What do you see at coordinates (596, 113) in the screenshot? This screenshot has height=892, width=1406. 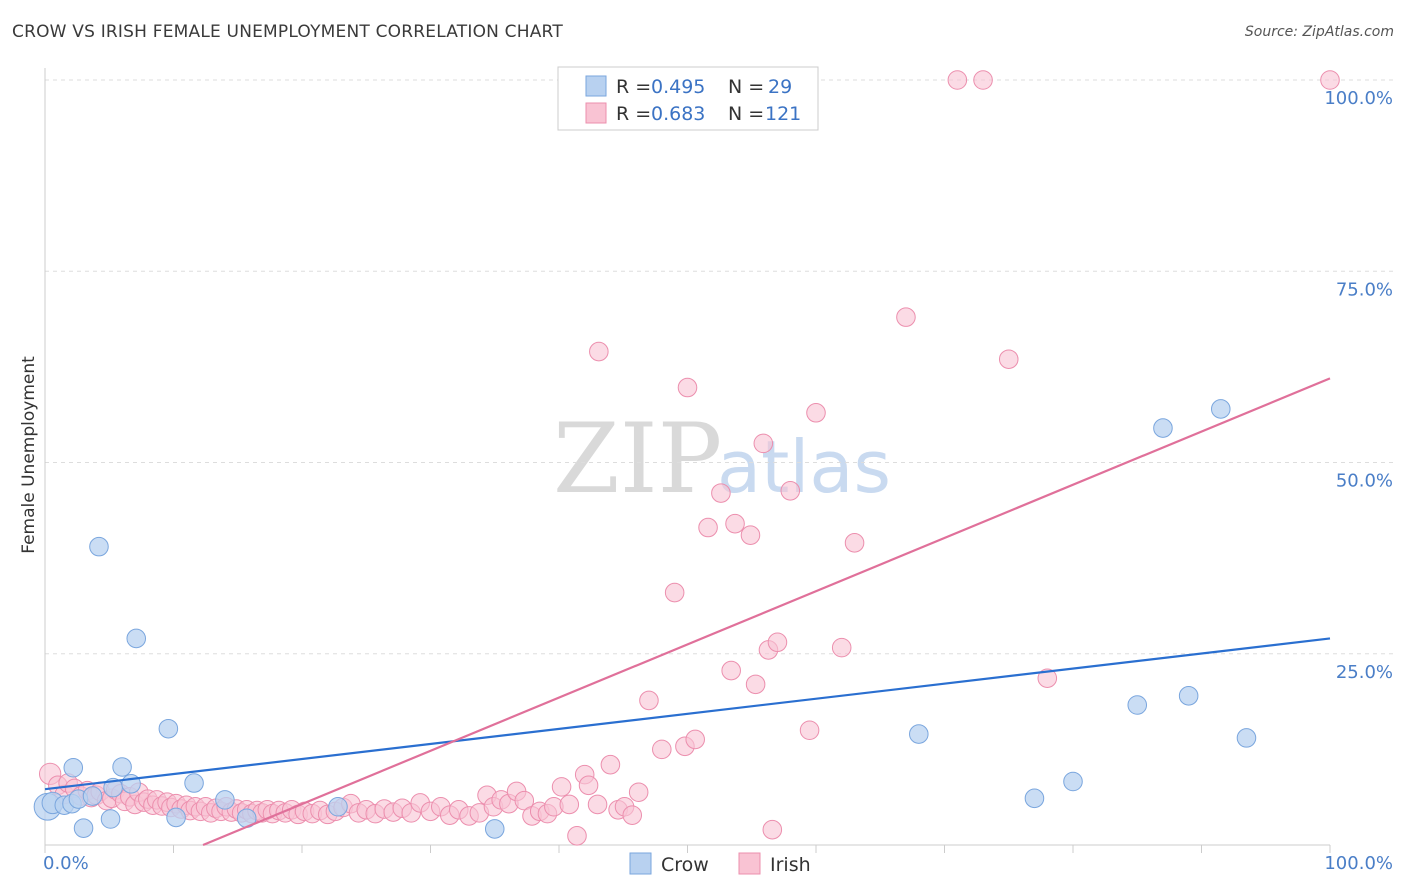 I see `legend-irish-swatch` at bounding box center [596, 113].